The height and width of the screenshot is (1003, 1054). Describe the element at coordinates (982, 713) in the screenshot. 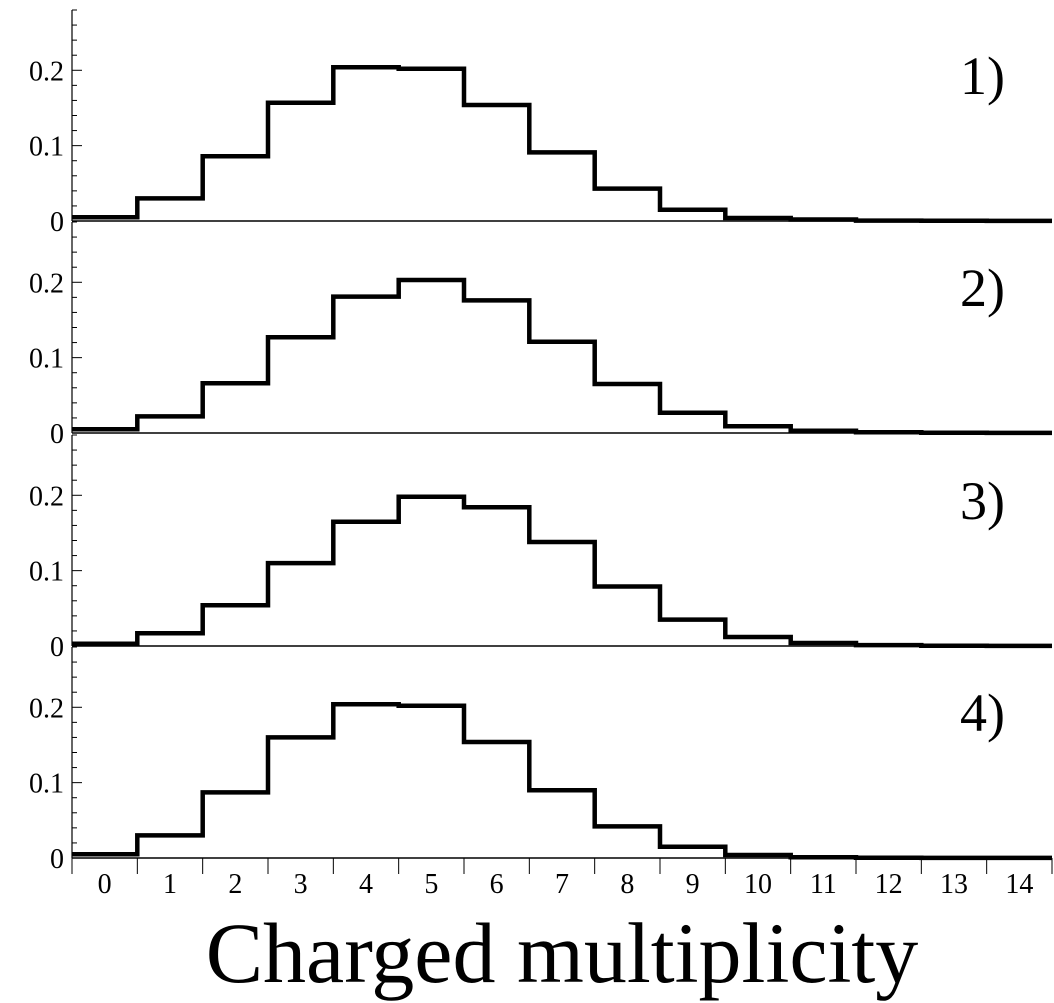

I see `panel-label: 4)` at that location.